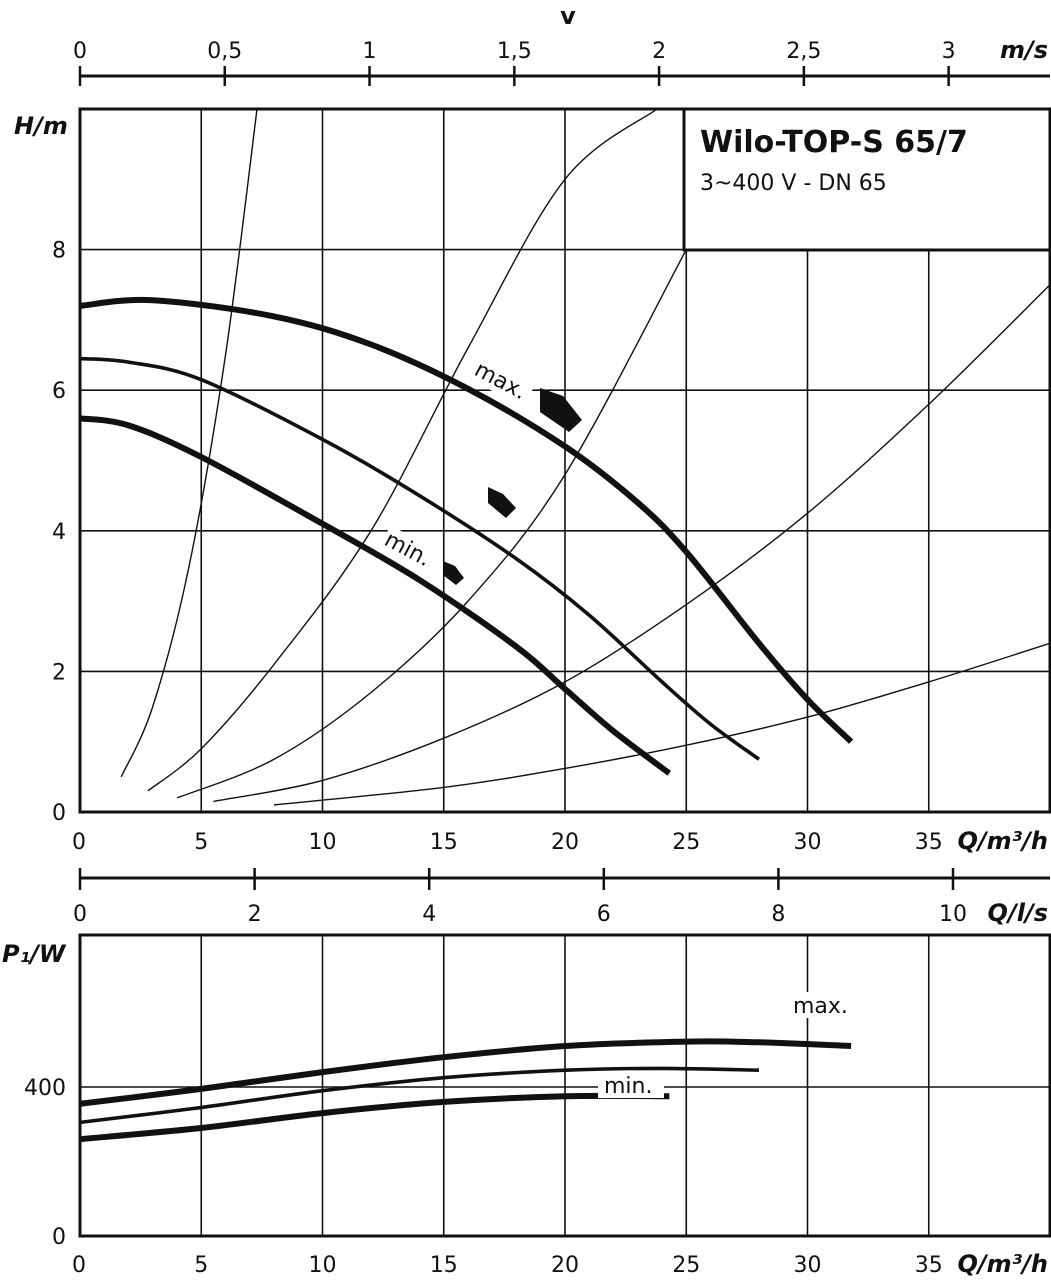 Image resolution: width=1051 pixels, height=1280 pixels. Describe the element at coordinates (79, 842) in the screenshot. I see `head-x-tick-0: 0` at that location.